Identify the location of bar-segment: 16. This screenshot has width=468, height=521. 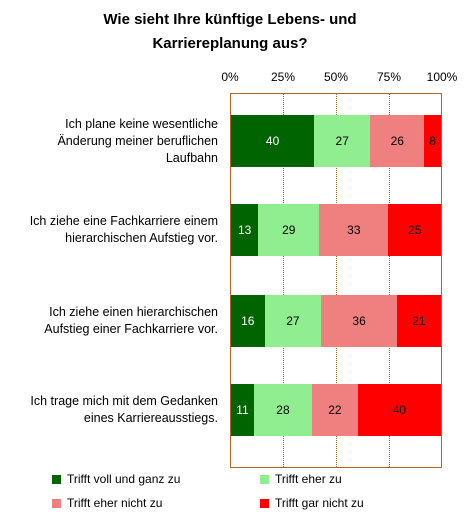
(248, 321).